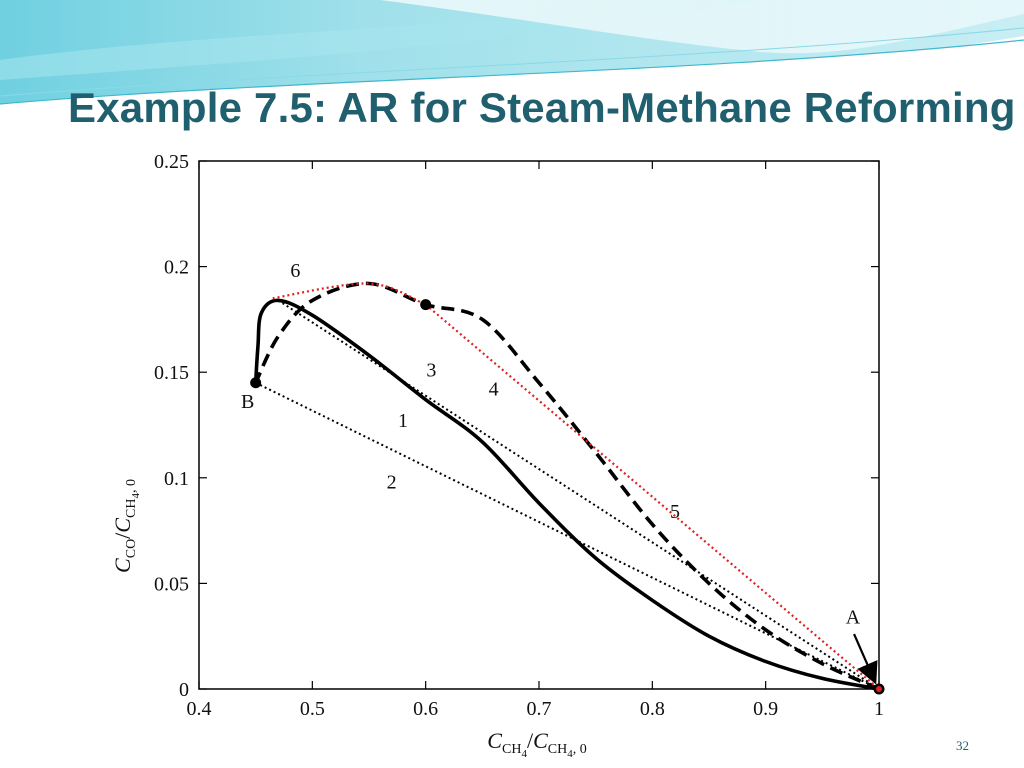 The image size is (1024, 768). Describe the element at coordinates (171, 584) in the screenshot. I see `y-tick-label: 0.05` at that location.